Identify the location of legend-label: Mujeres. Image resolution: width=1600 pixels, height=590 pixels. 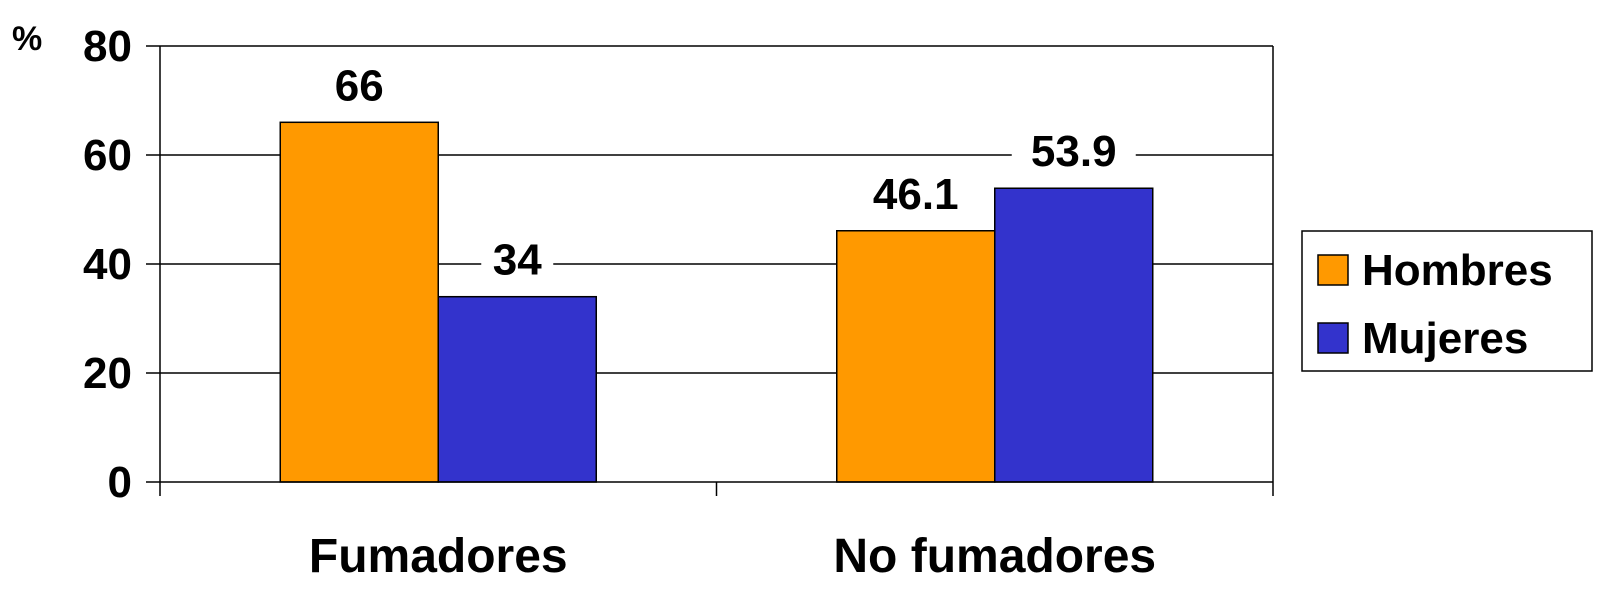
(1445, 338).